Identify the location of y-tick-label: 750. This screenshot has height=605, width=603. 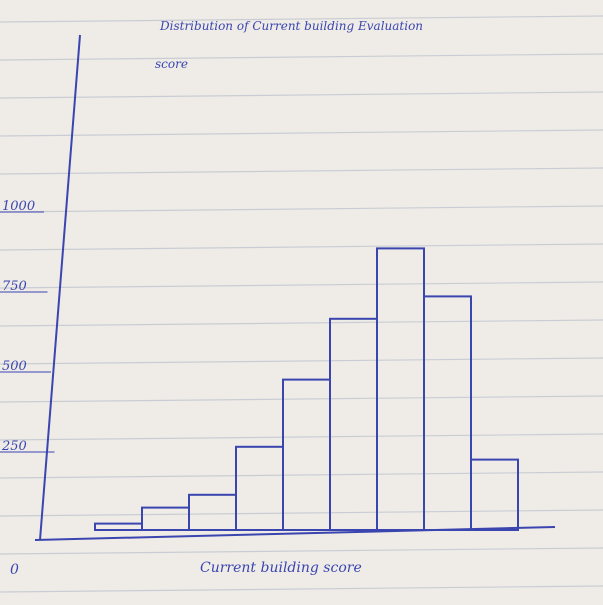
(14, 286).